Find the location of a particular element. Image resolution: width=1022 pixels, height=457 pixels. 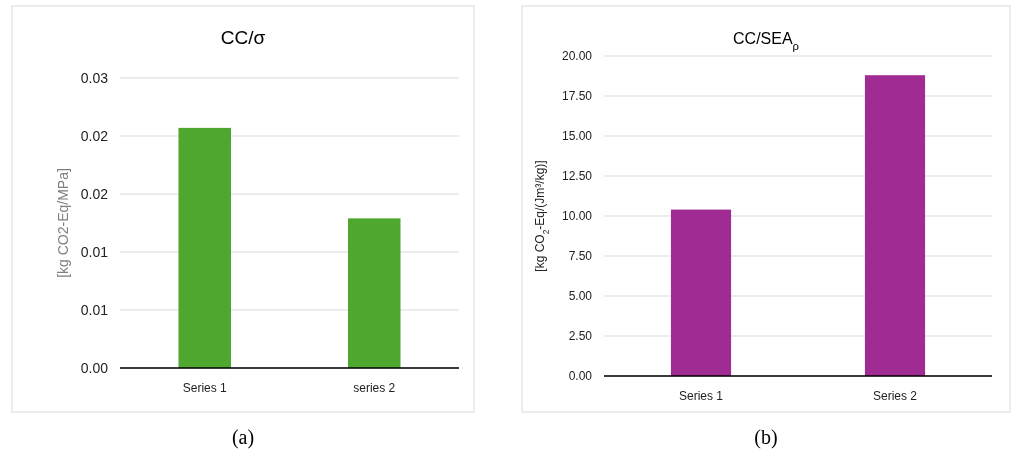

y-axis-title: [kg CO2-Eq/MPa] is located at coordinates (63, 223).